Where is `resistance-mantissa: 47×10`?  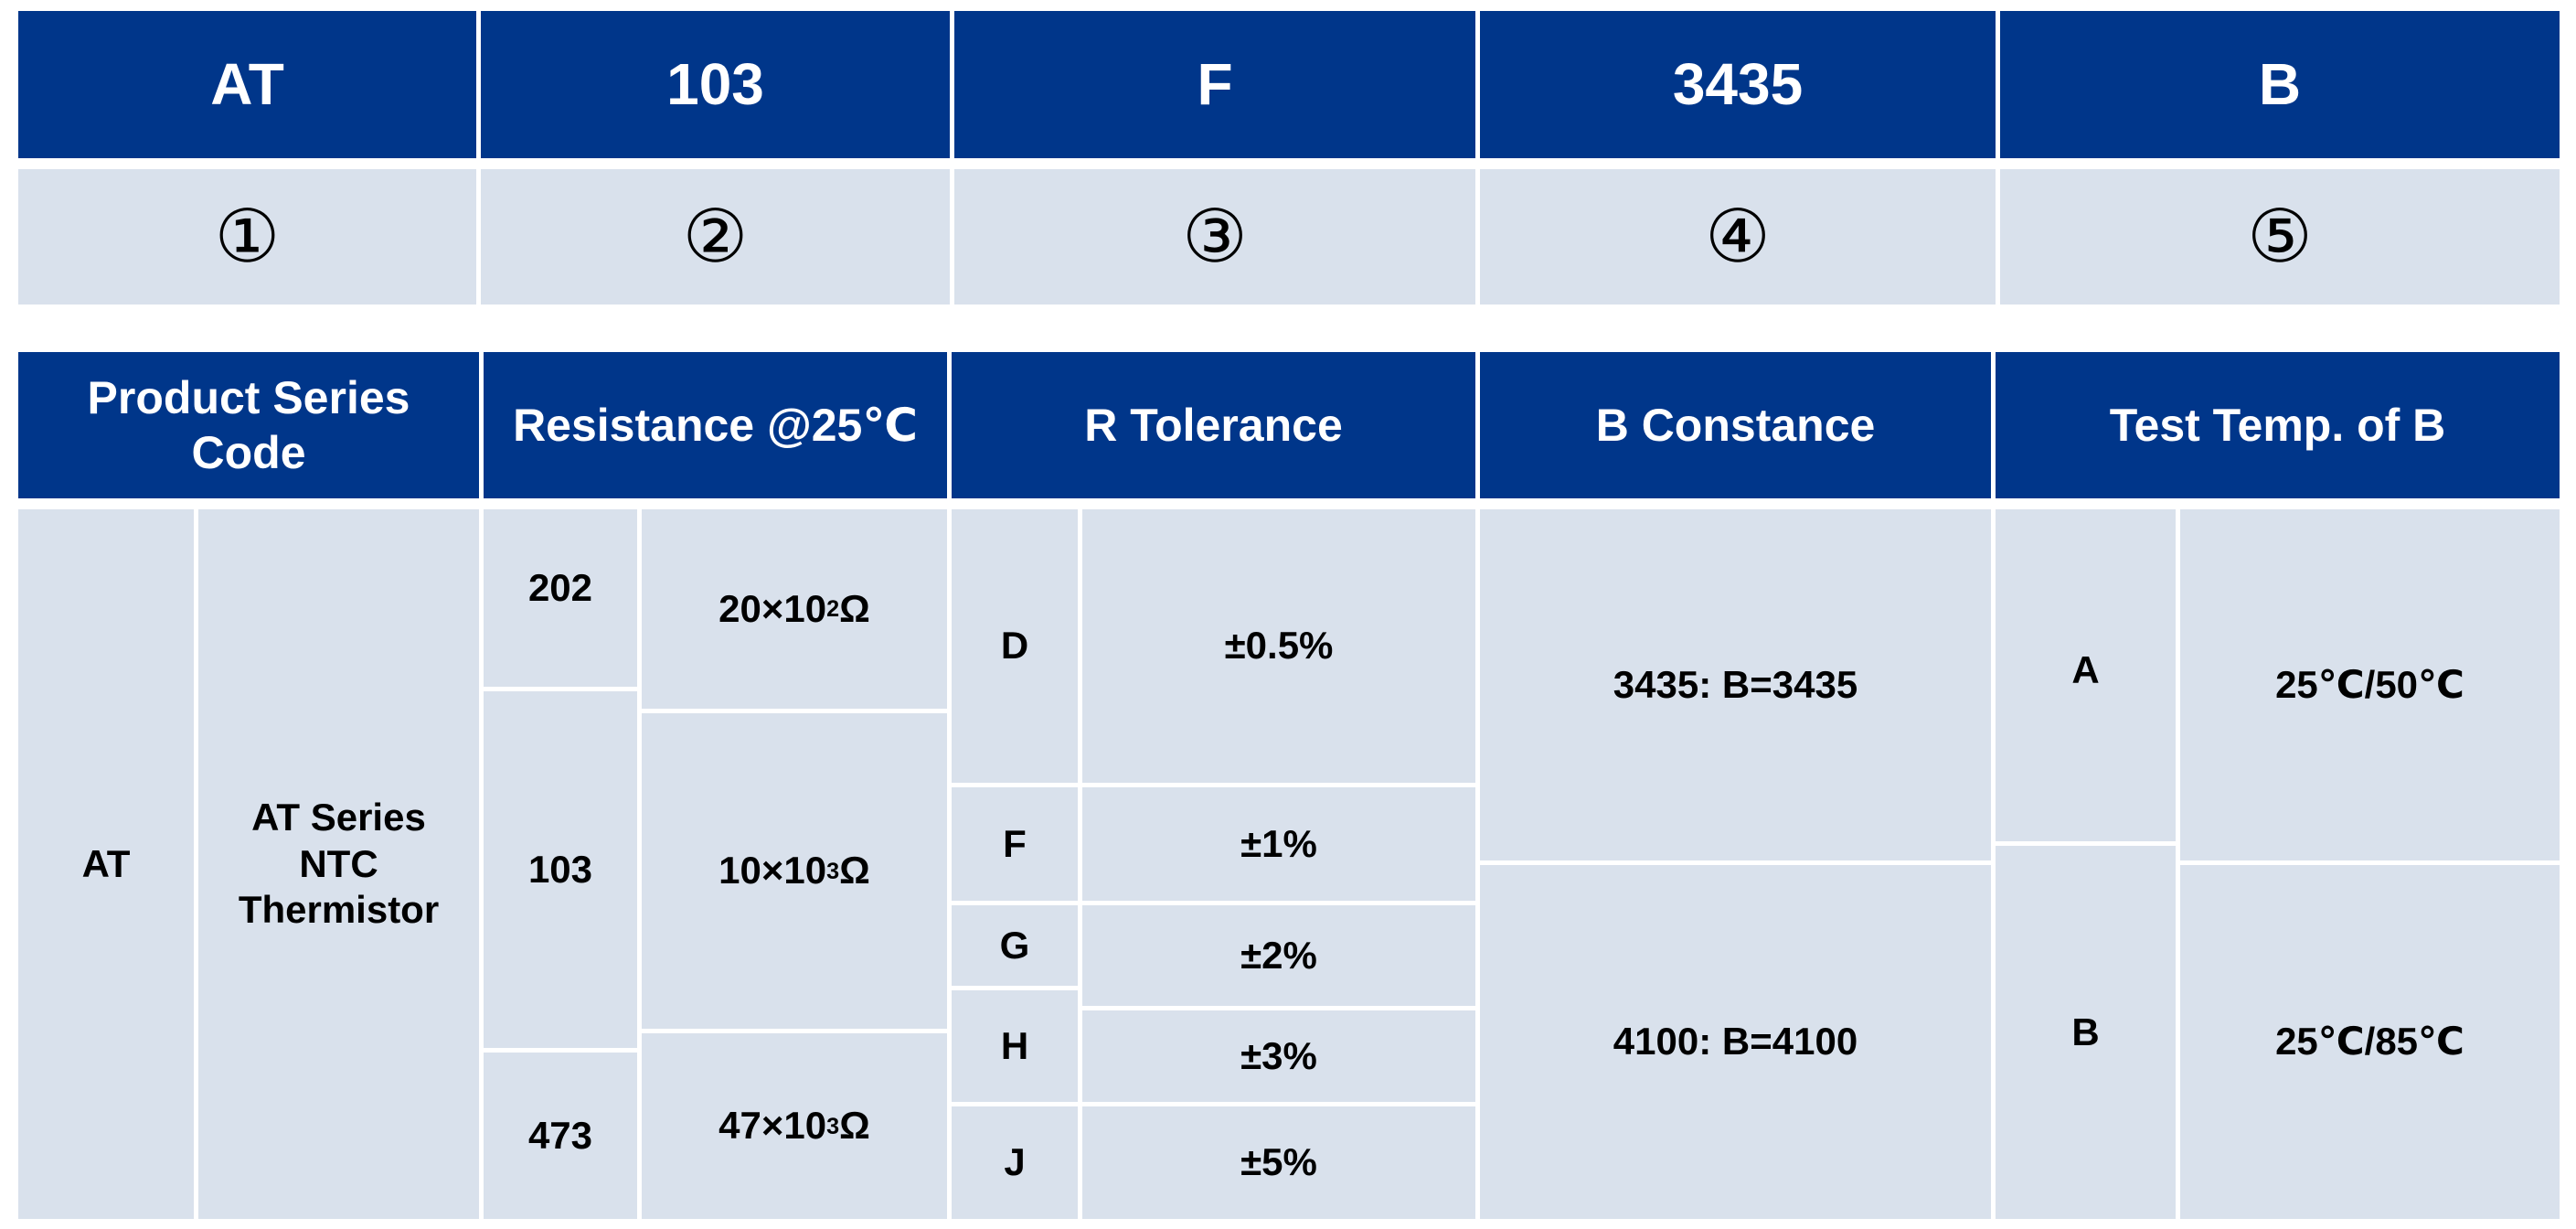
resistance-mantissa: 47×10 is located at coordinates (773, 1126).